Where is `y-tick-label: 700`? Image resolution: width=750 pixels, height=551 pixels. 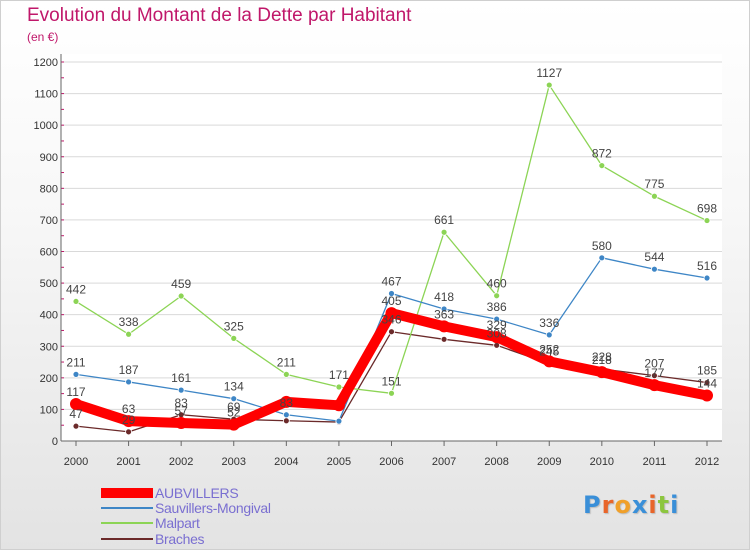 y-tick-label: 700 is located at coordinates (49, 221).